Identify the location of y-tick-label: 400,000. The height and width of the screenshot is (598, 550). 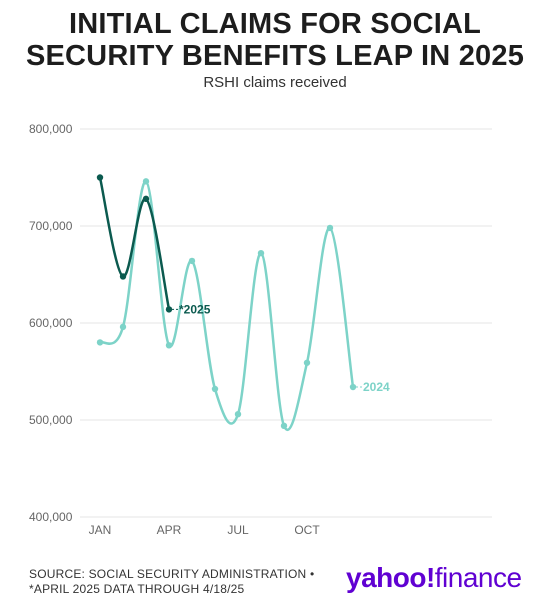
(51, 517).